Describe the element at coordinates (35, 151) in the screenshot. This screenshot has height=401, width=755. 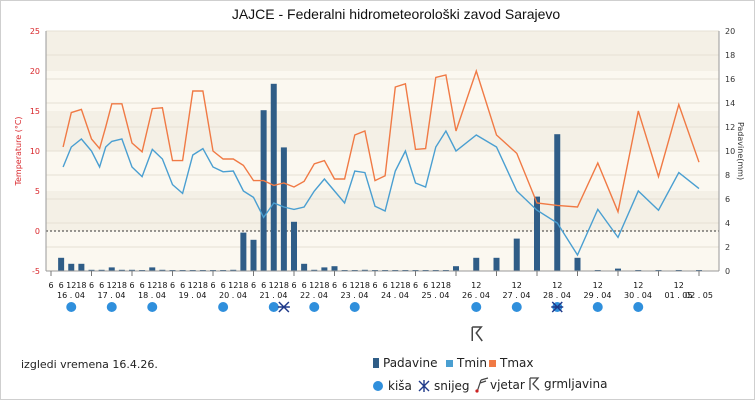
I see `left-tick-label: 10` at that location.